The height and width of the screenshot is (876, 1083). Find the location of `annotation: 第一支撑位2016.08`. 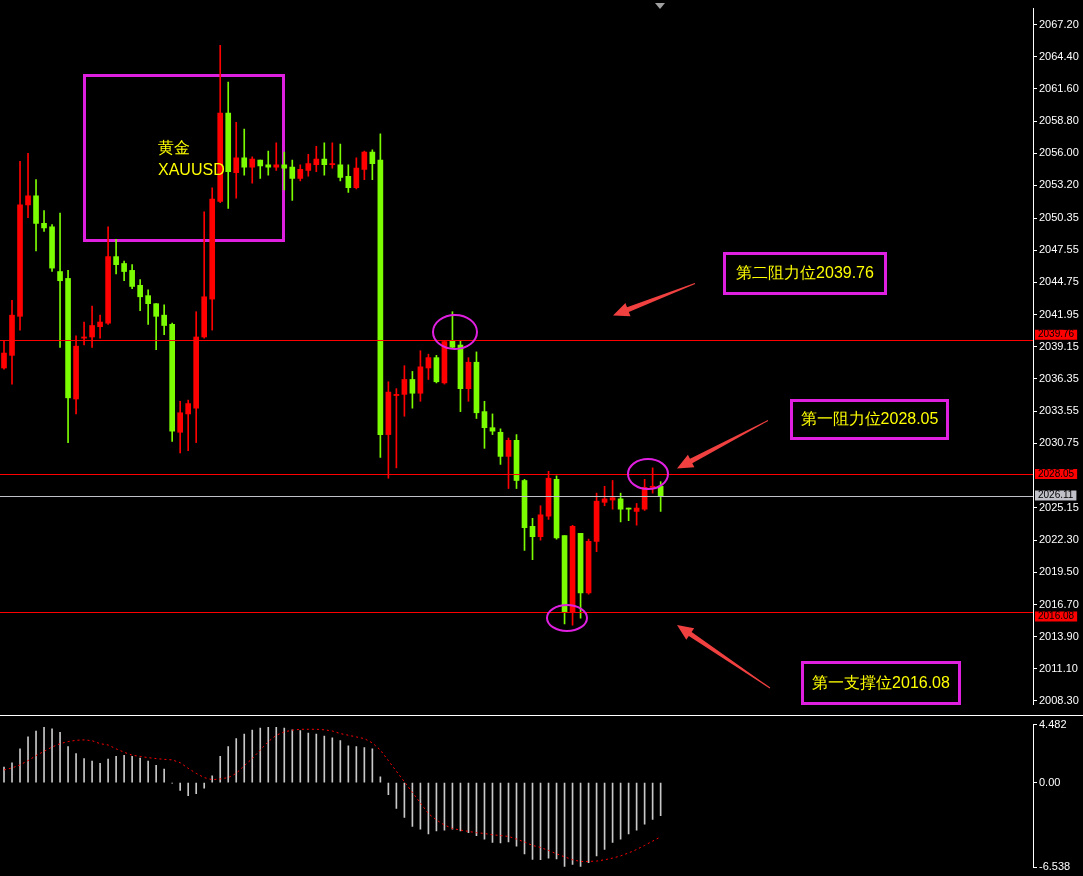

annotation: 第一支撑位2016.08 is located at coordinates (881, 683).